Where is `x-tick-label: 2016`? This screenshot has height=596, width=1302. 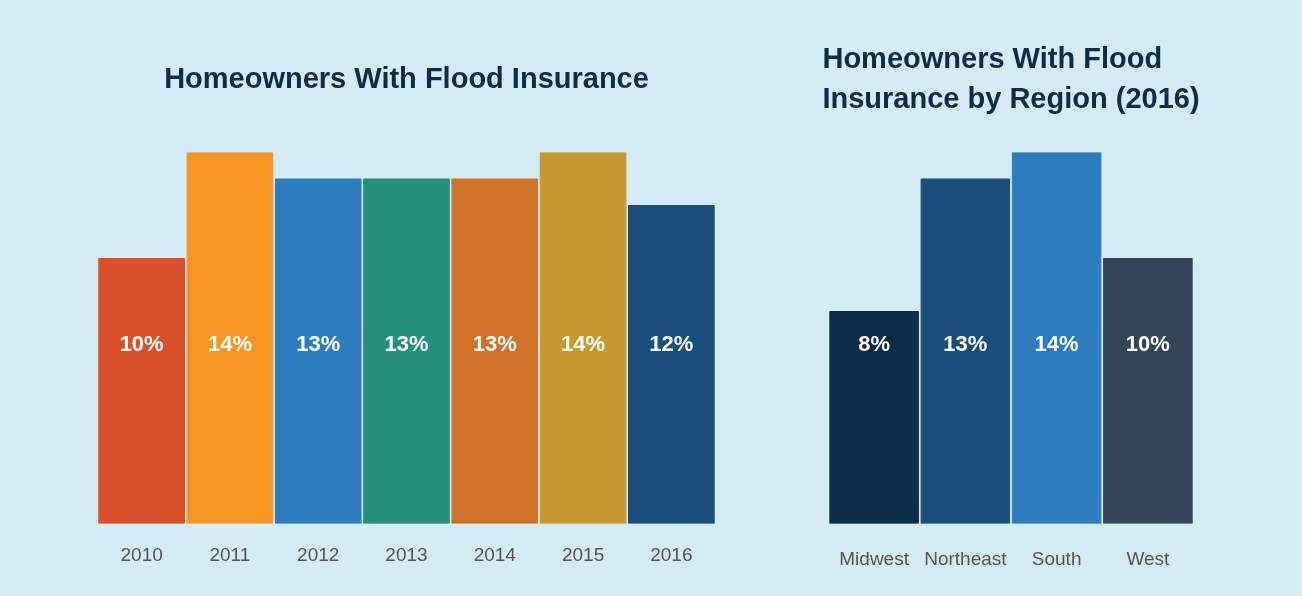 x-tick-label: 2016 is located at coordinates (671, 554).